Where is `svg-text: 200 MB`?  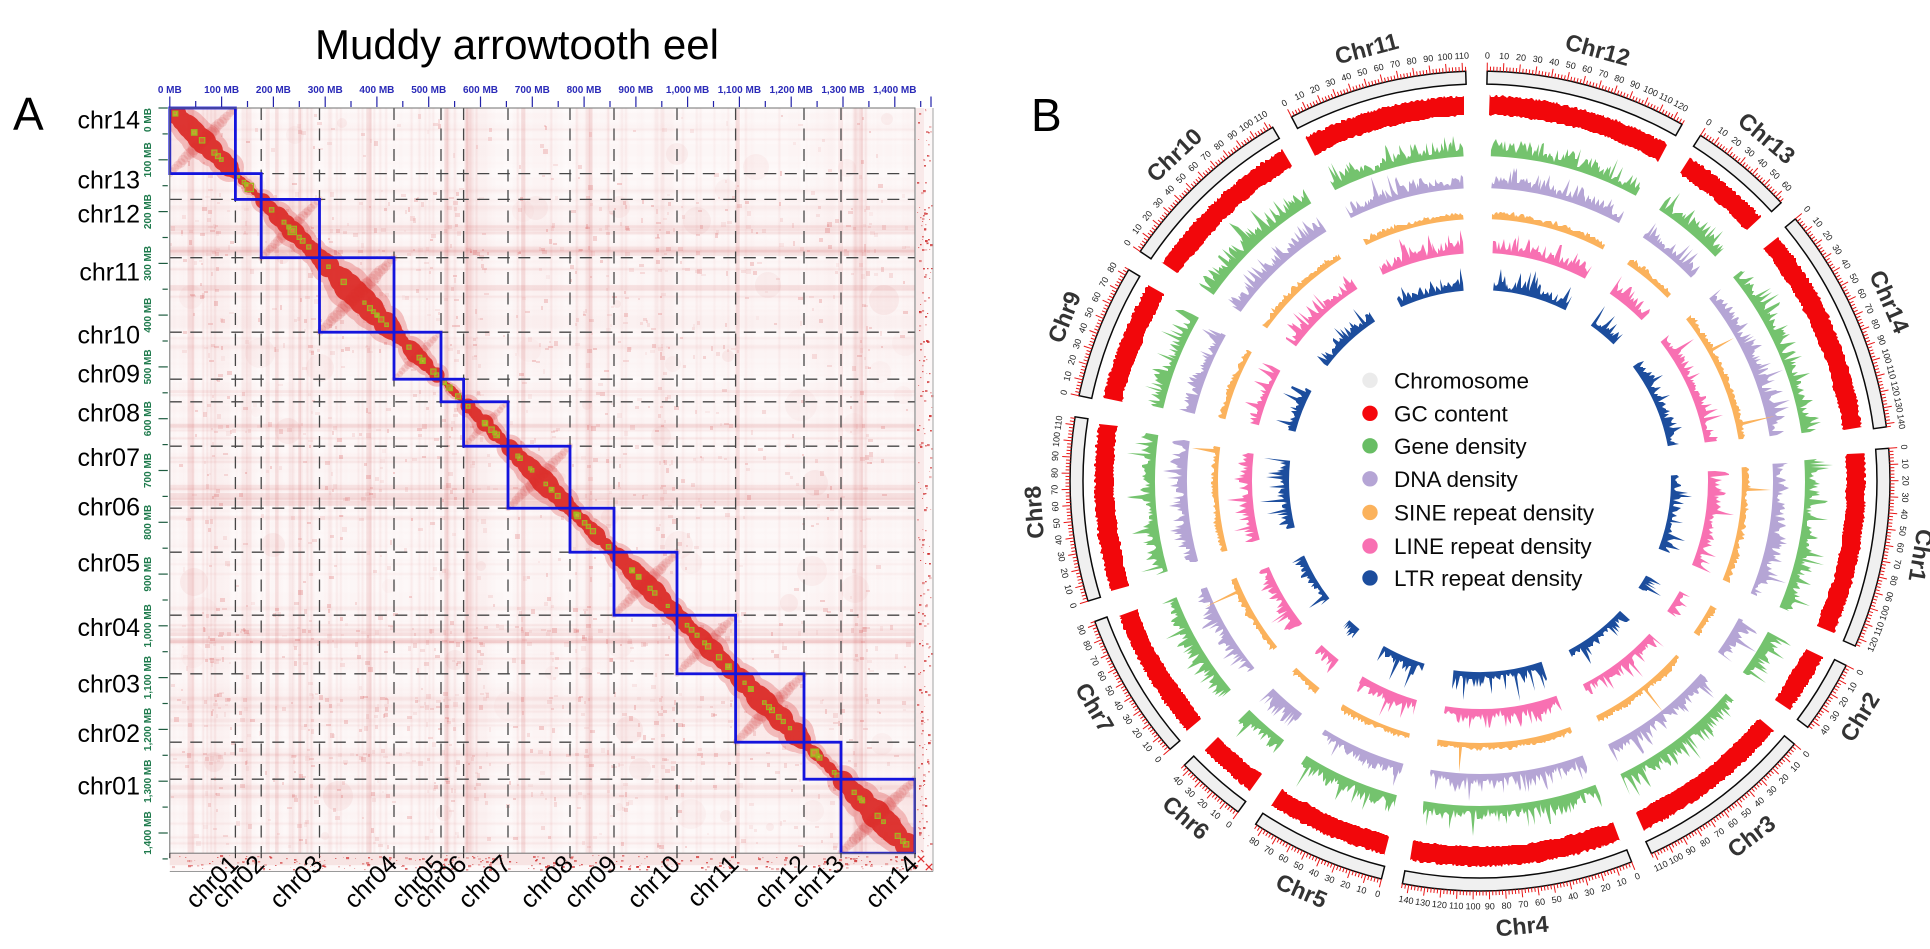
svg-text: 200 MB is located at coordinates (148, 211).